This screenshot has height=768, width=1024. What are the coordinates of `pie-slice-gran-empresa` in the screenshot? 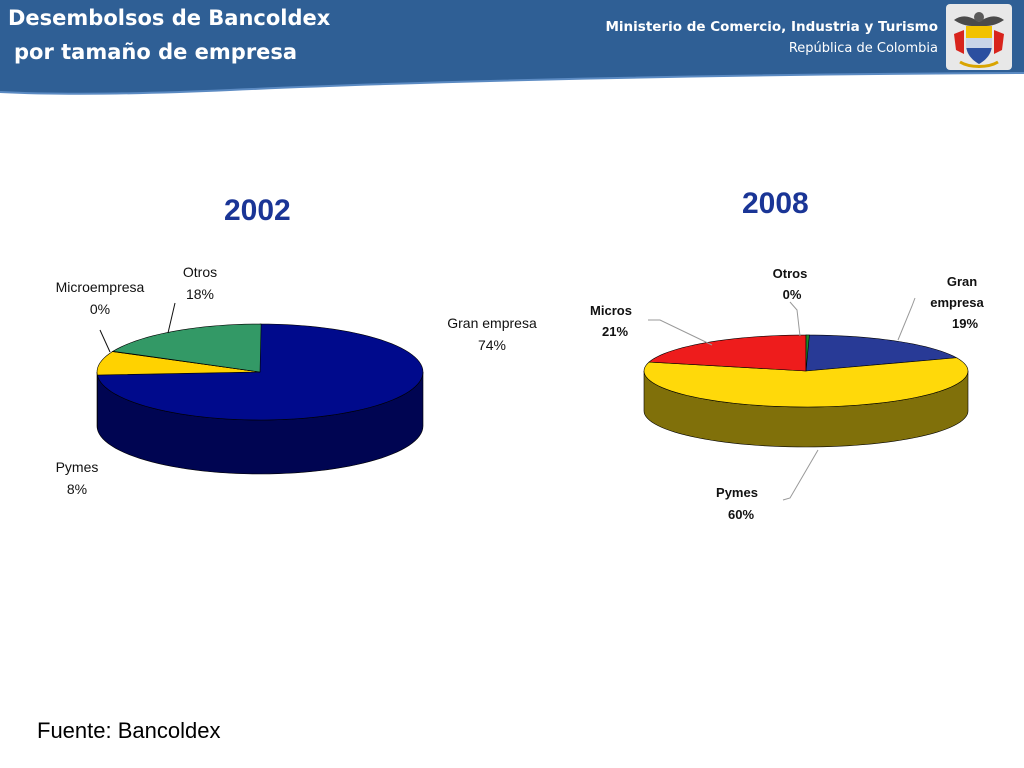 It's located at (881, 353).